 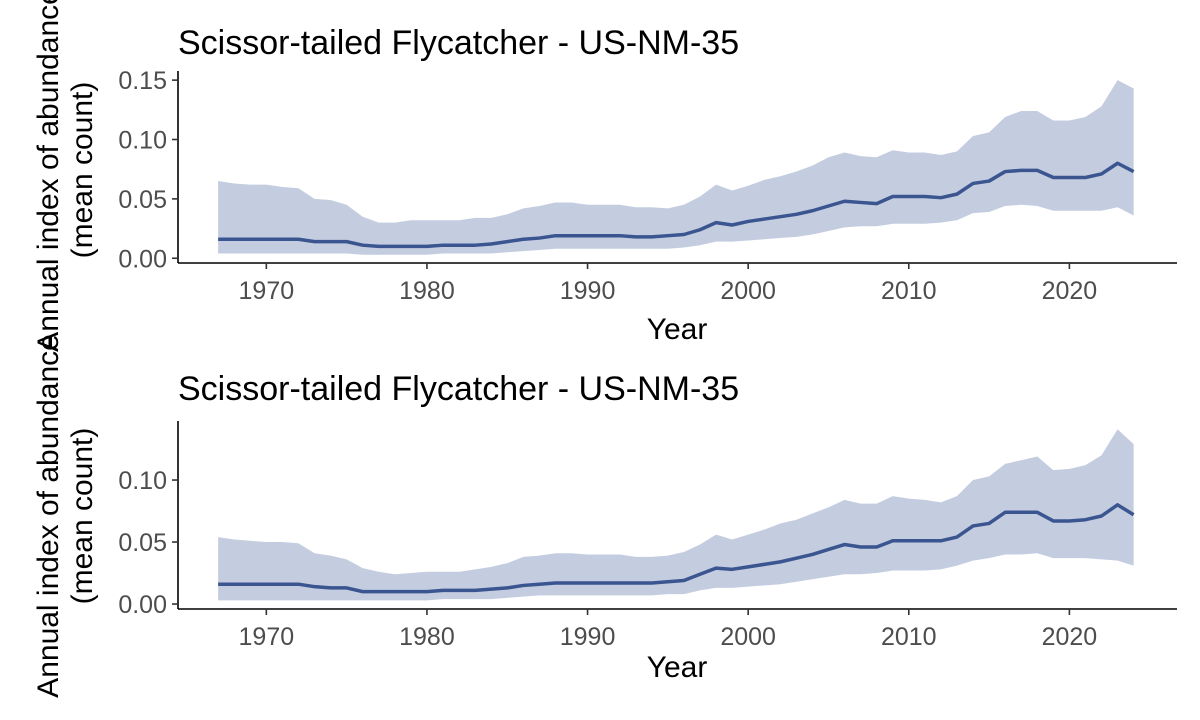 I want to click on y-tick-label: 0.15, so click(x=142, y=81).